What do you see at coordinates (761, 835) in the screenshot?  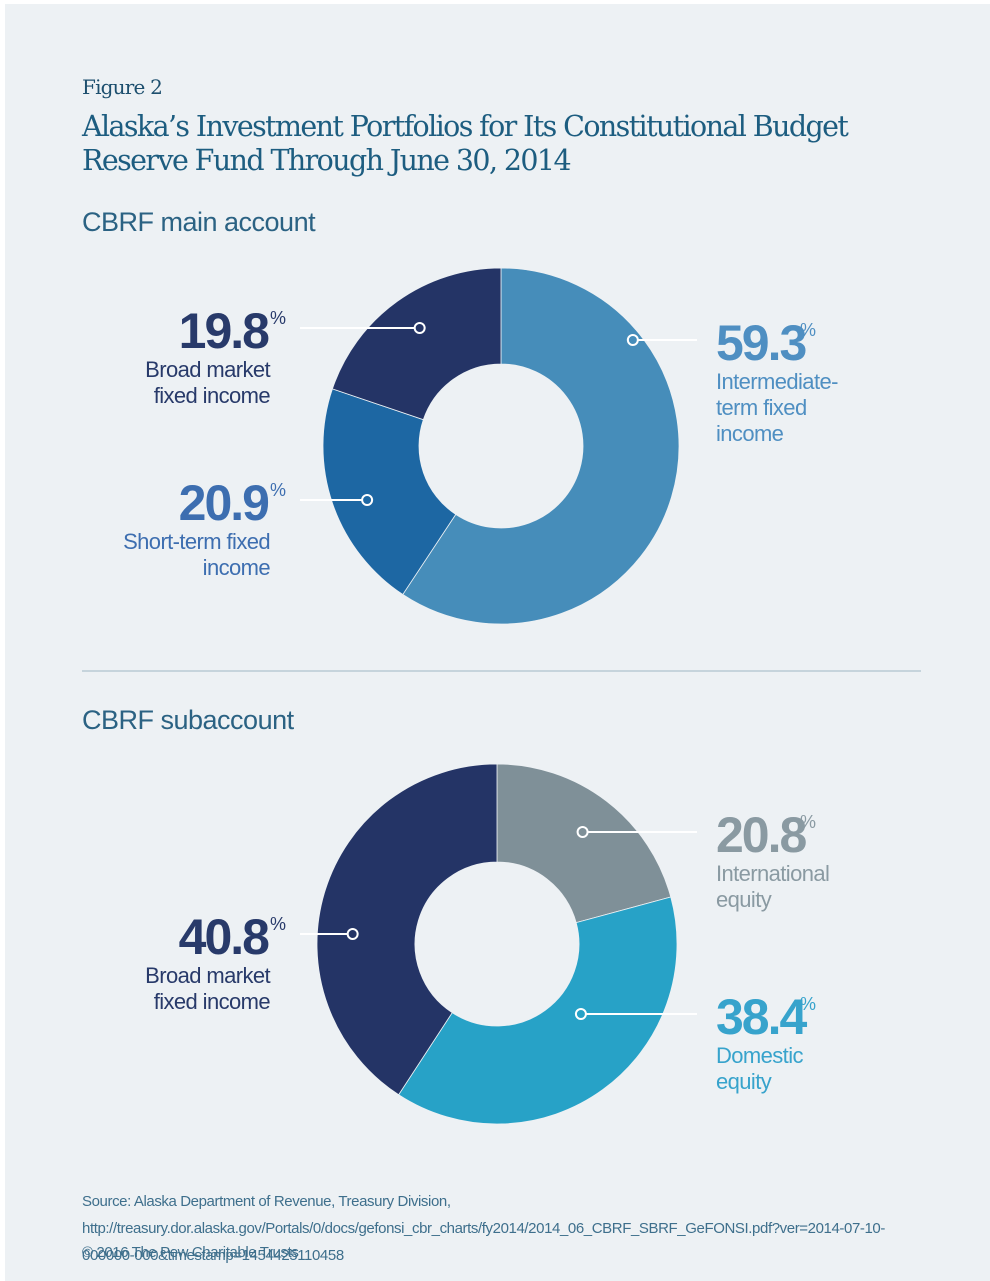 I see `value-label-international-equity: 20.8` at bounding box center [761, 835].